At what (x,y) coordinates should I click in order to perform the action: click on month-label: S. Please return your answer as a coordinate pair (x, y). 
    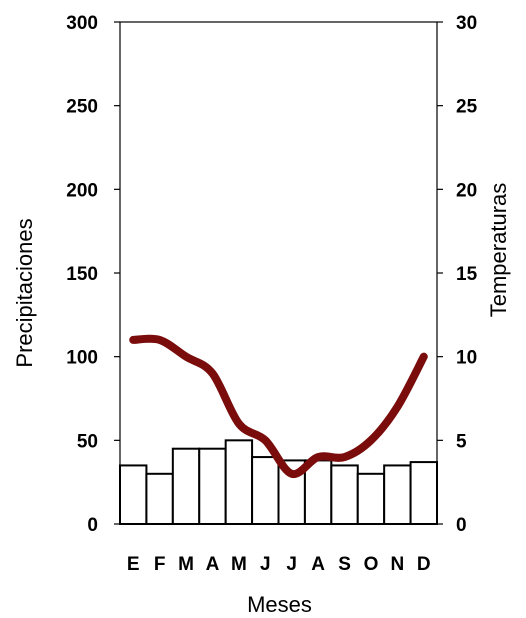
    Looking at the image, I should click on (344, 564).